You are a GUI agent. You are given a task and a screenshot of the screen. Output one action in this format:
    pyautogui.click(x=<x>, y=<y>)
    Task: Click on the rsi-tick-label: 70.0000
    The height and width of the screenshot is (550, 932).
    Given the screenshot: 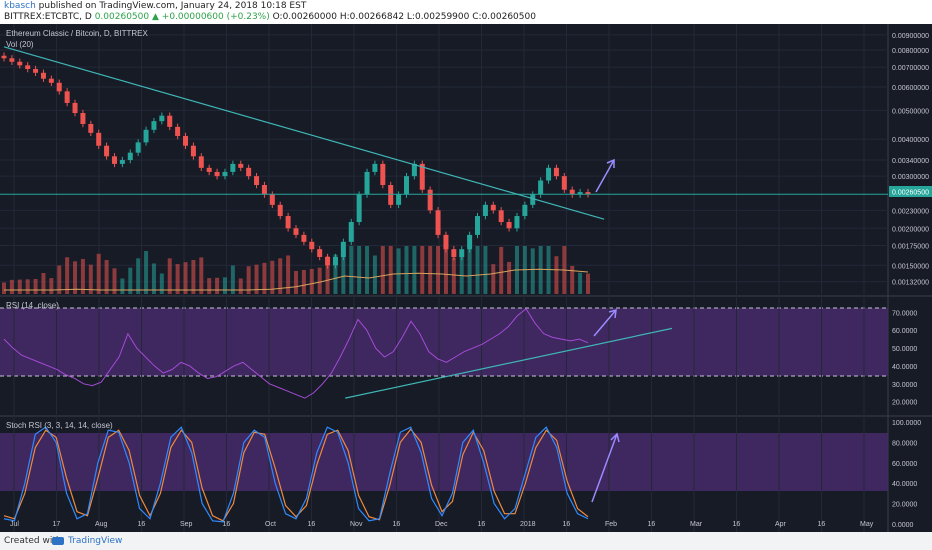 What is the action you would take?
    pyautogui.click(x=904, y=313)
    